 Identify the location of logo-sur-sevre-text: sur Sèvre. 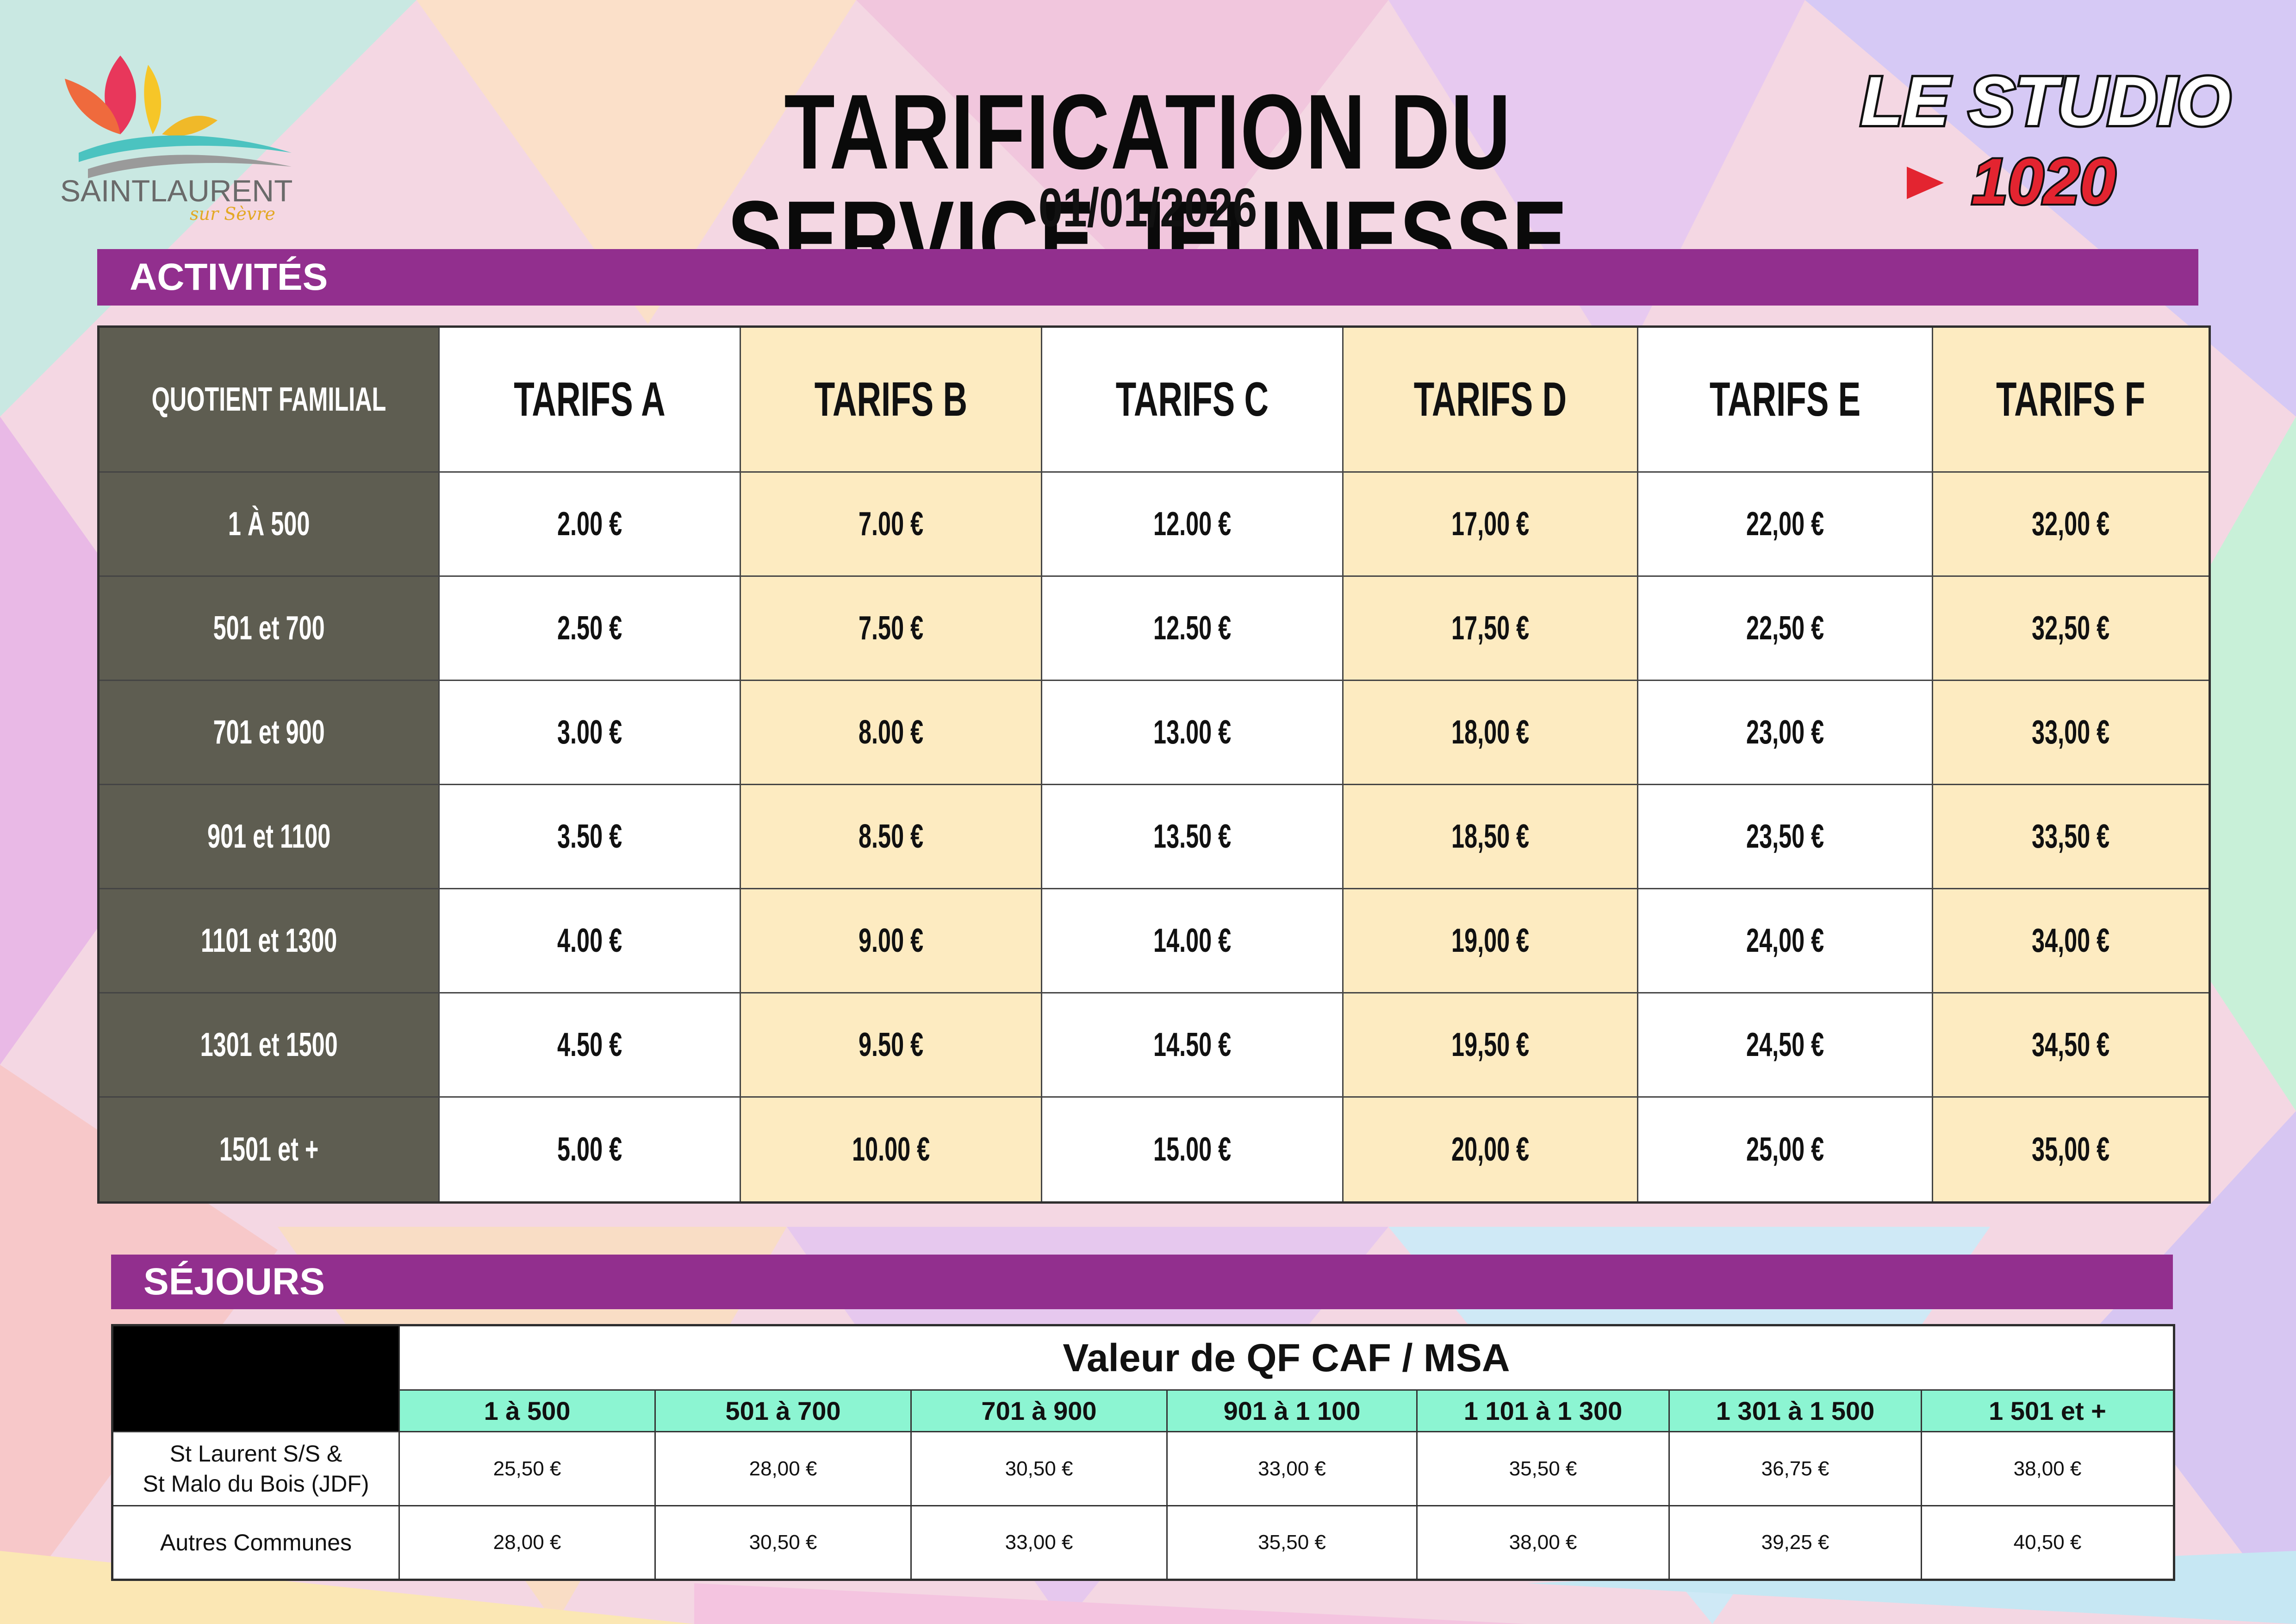
(232, 213).